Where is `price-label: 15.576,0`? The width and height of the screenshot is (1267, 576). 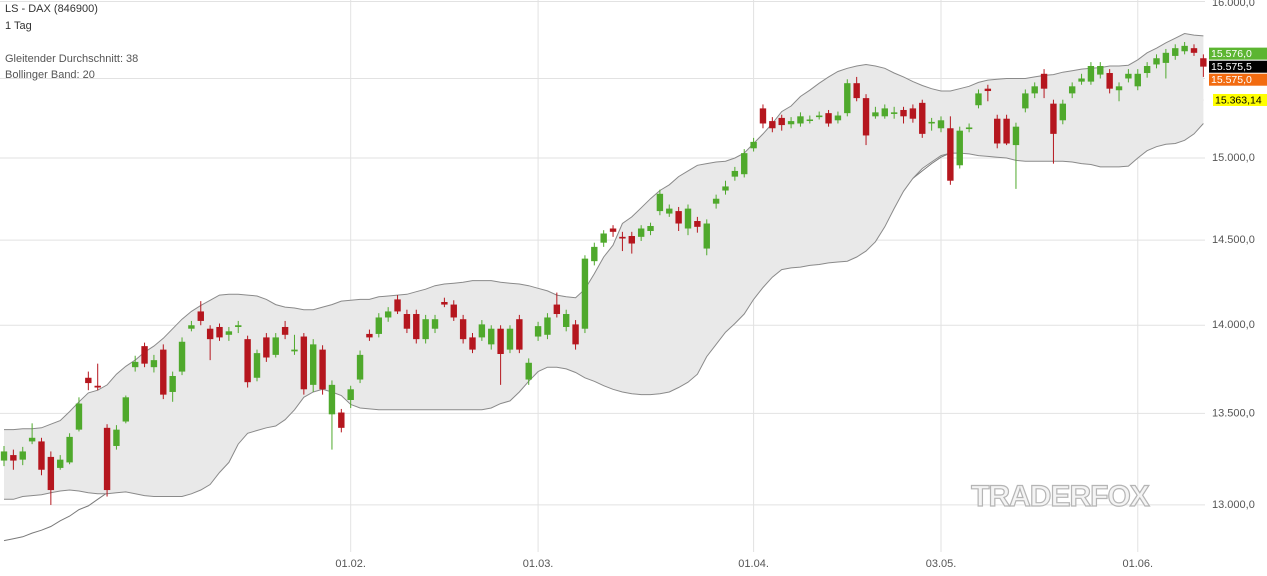
price-label: 15.576,0 is located at coordinates (1231, 54).